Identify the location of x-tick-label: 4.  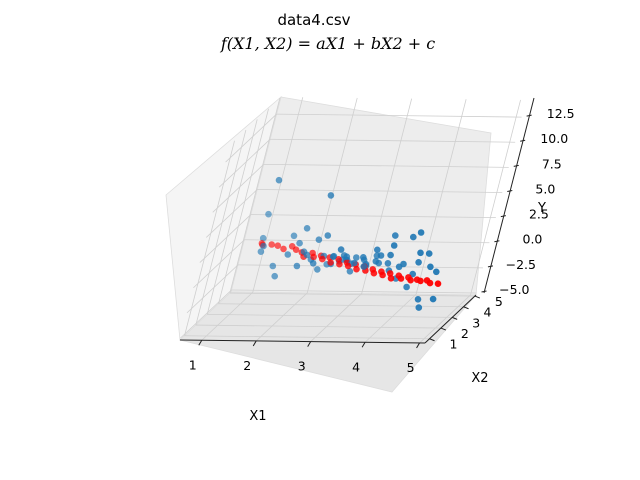
(356, 366).